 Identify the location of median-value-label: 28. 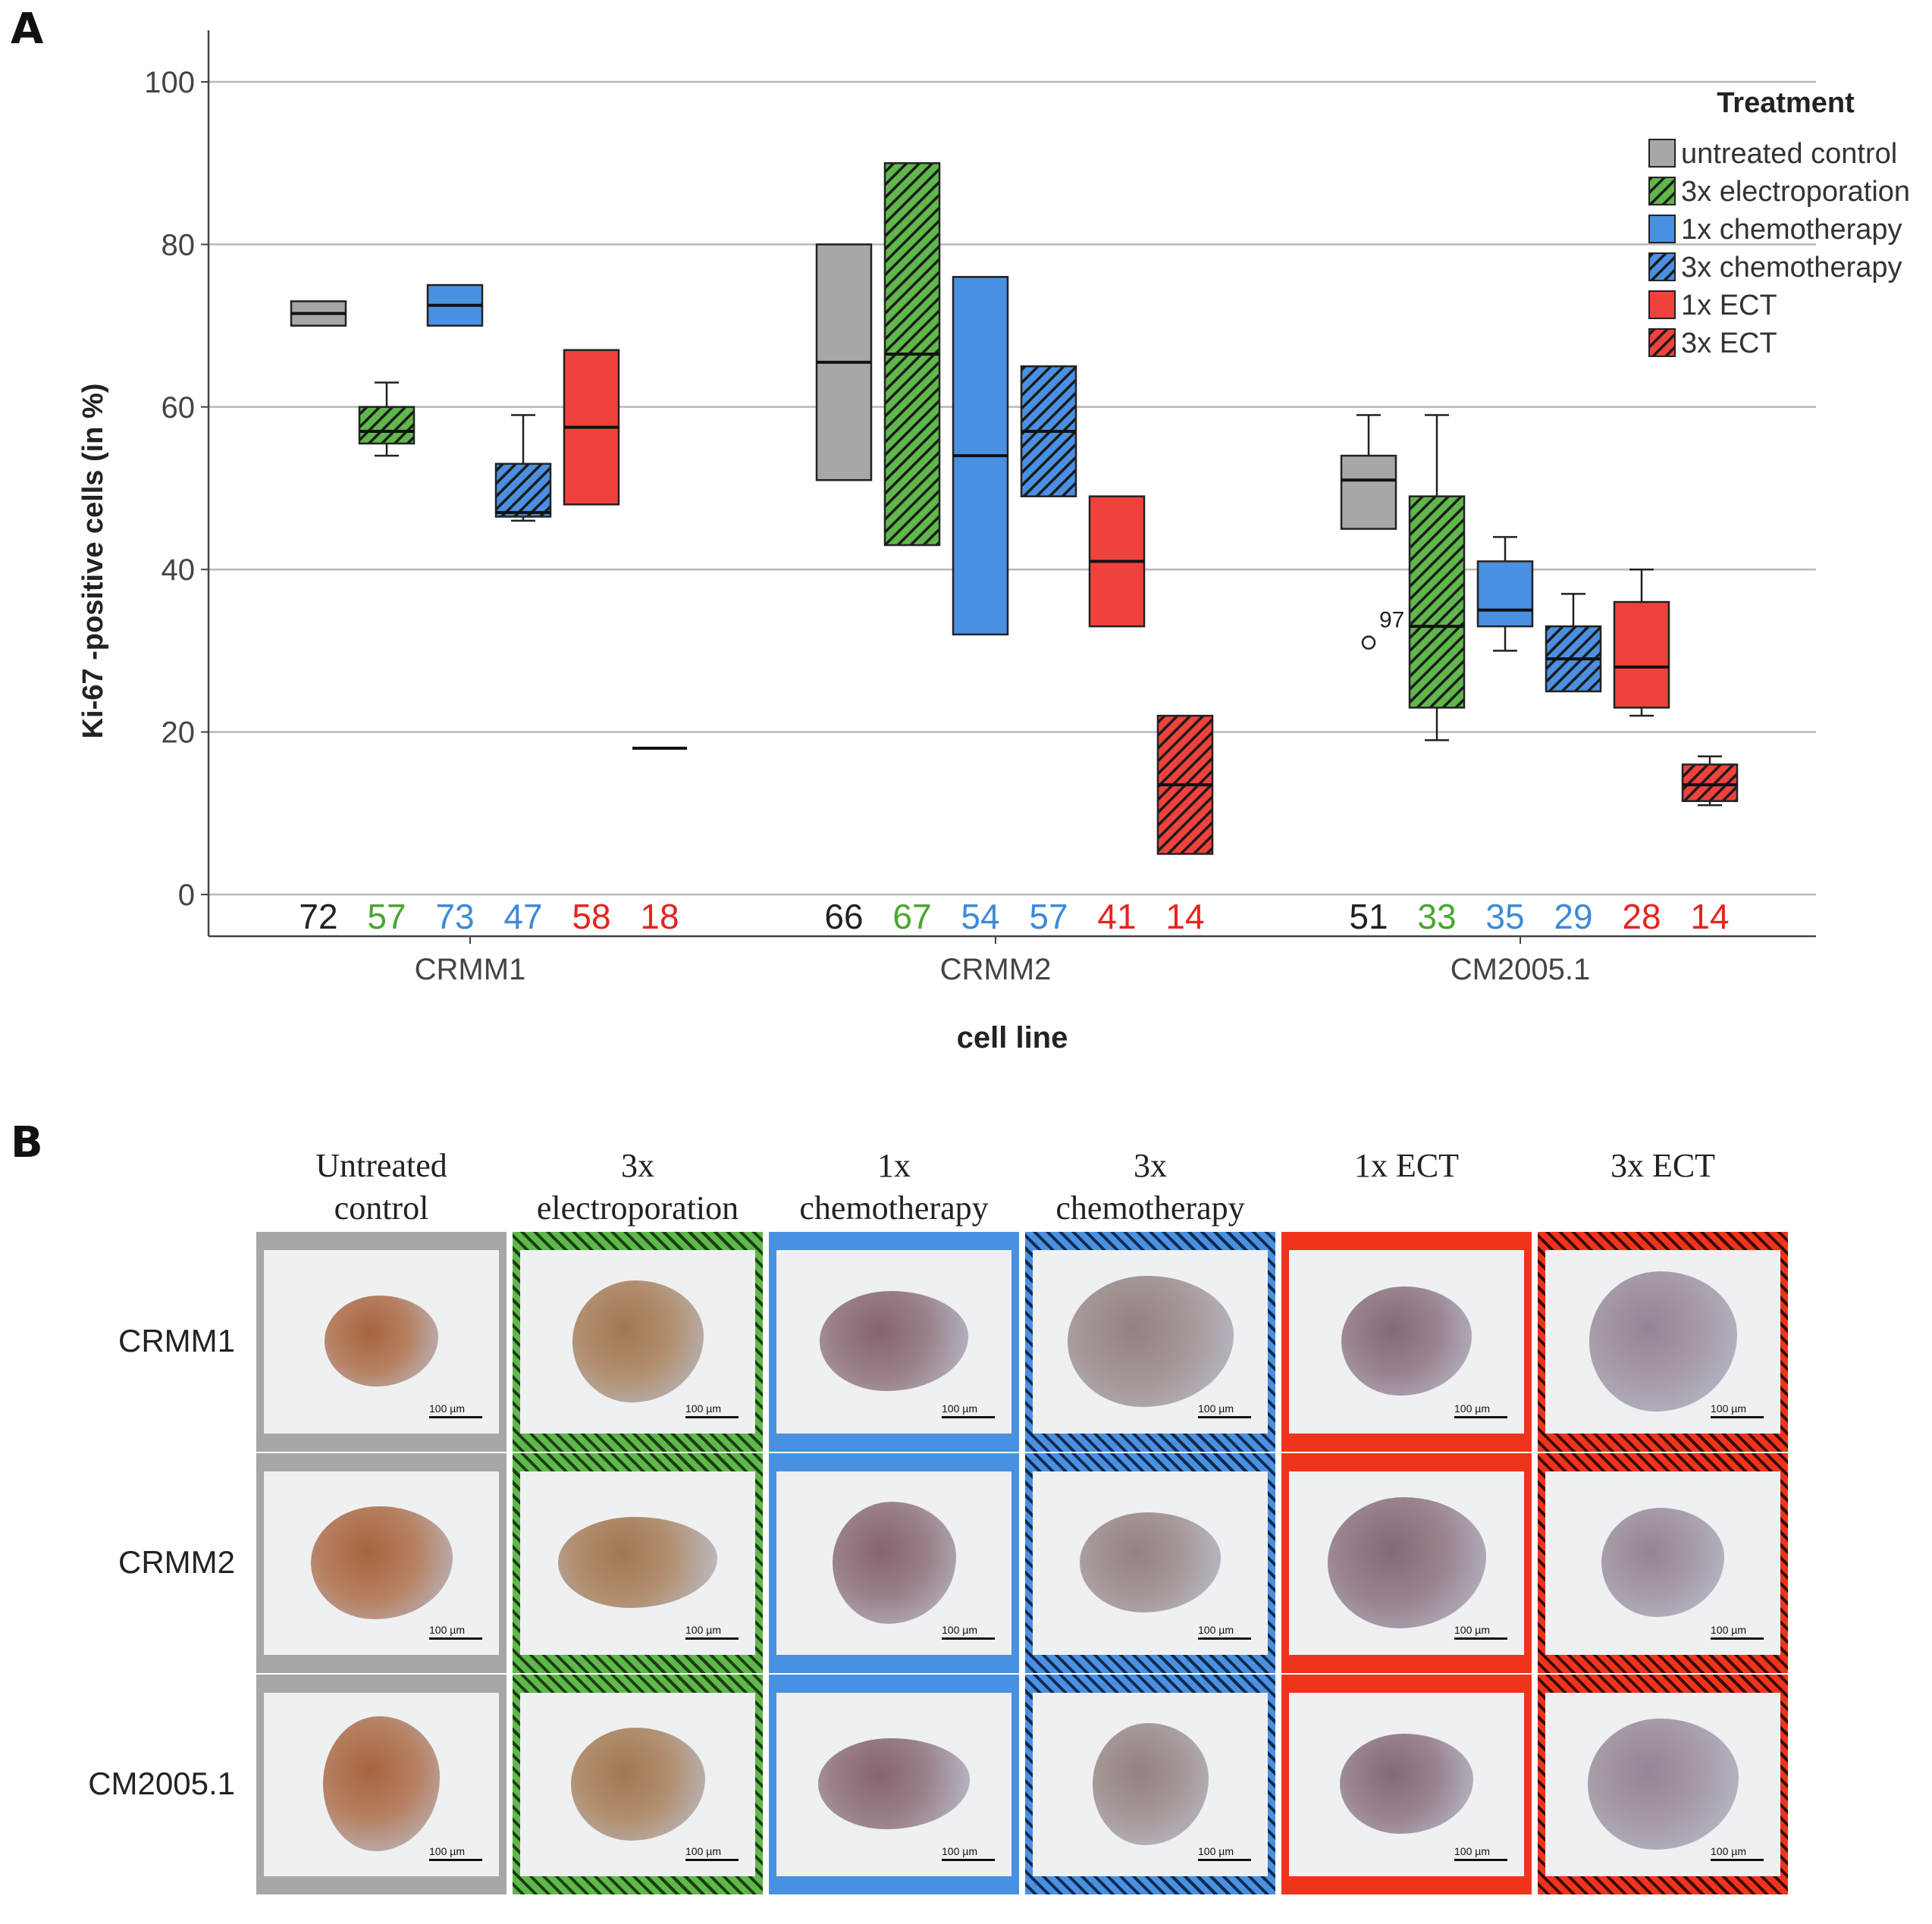
(1641, 916).